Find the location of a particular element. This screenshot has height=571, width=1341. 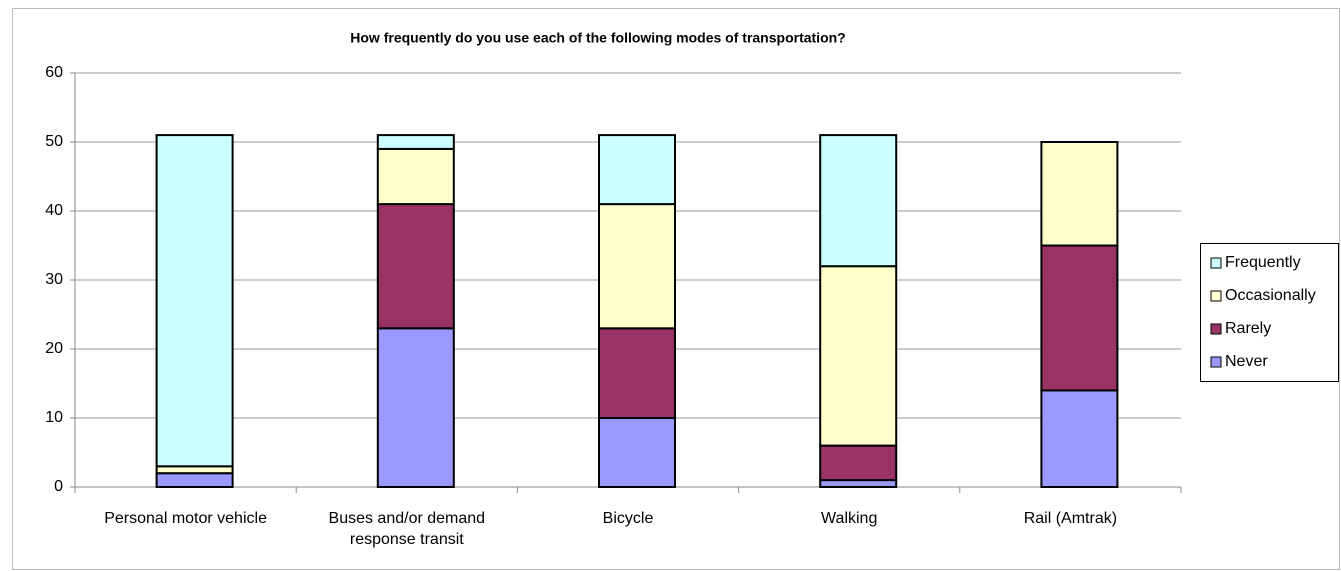

legend-label: Rarely is located at coordinates (1248, 328).